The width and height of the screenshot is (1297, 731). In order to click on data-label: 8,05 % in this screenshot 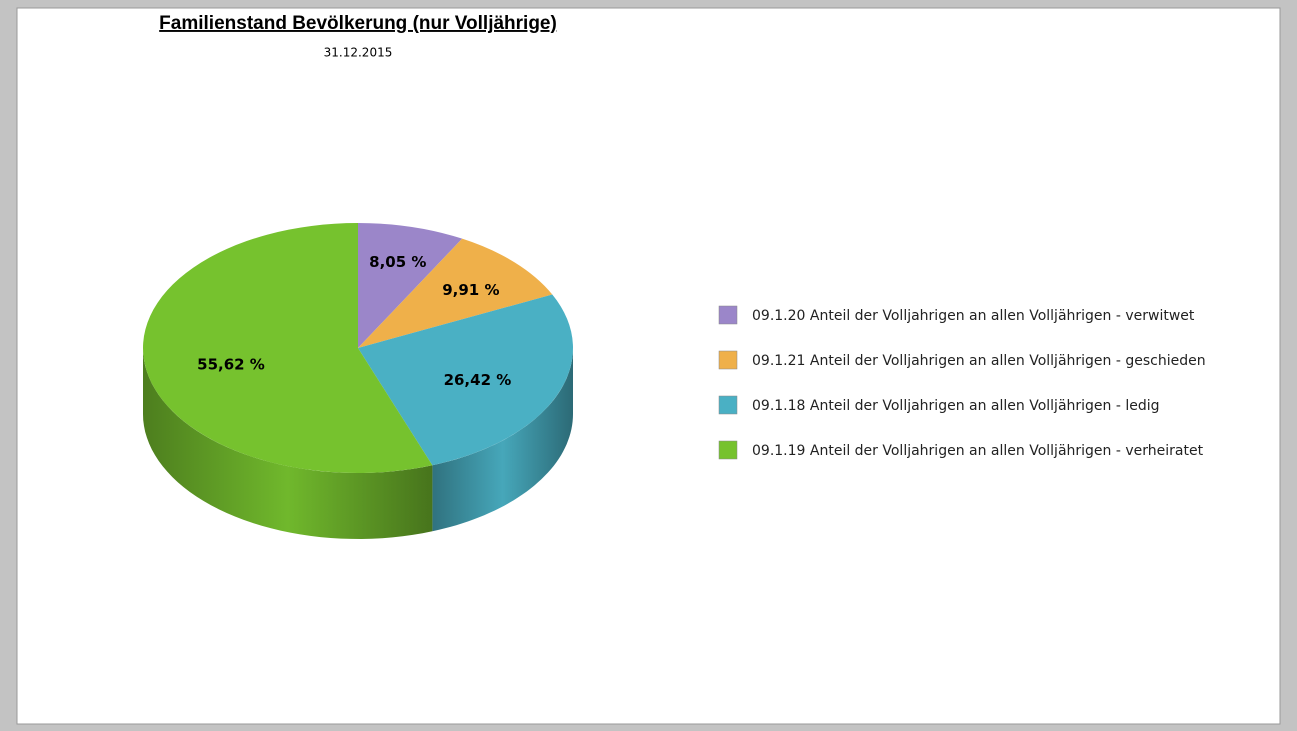, I will do `click(397, 262)`.